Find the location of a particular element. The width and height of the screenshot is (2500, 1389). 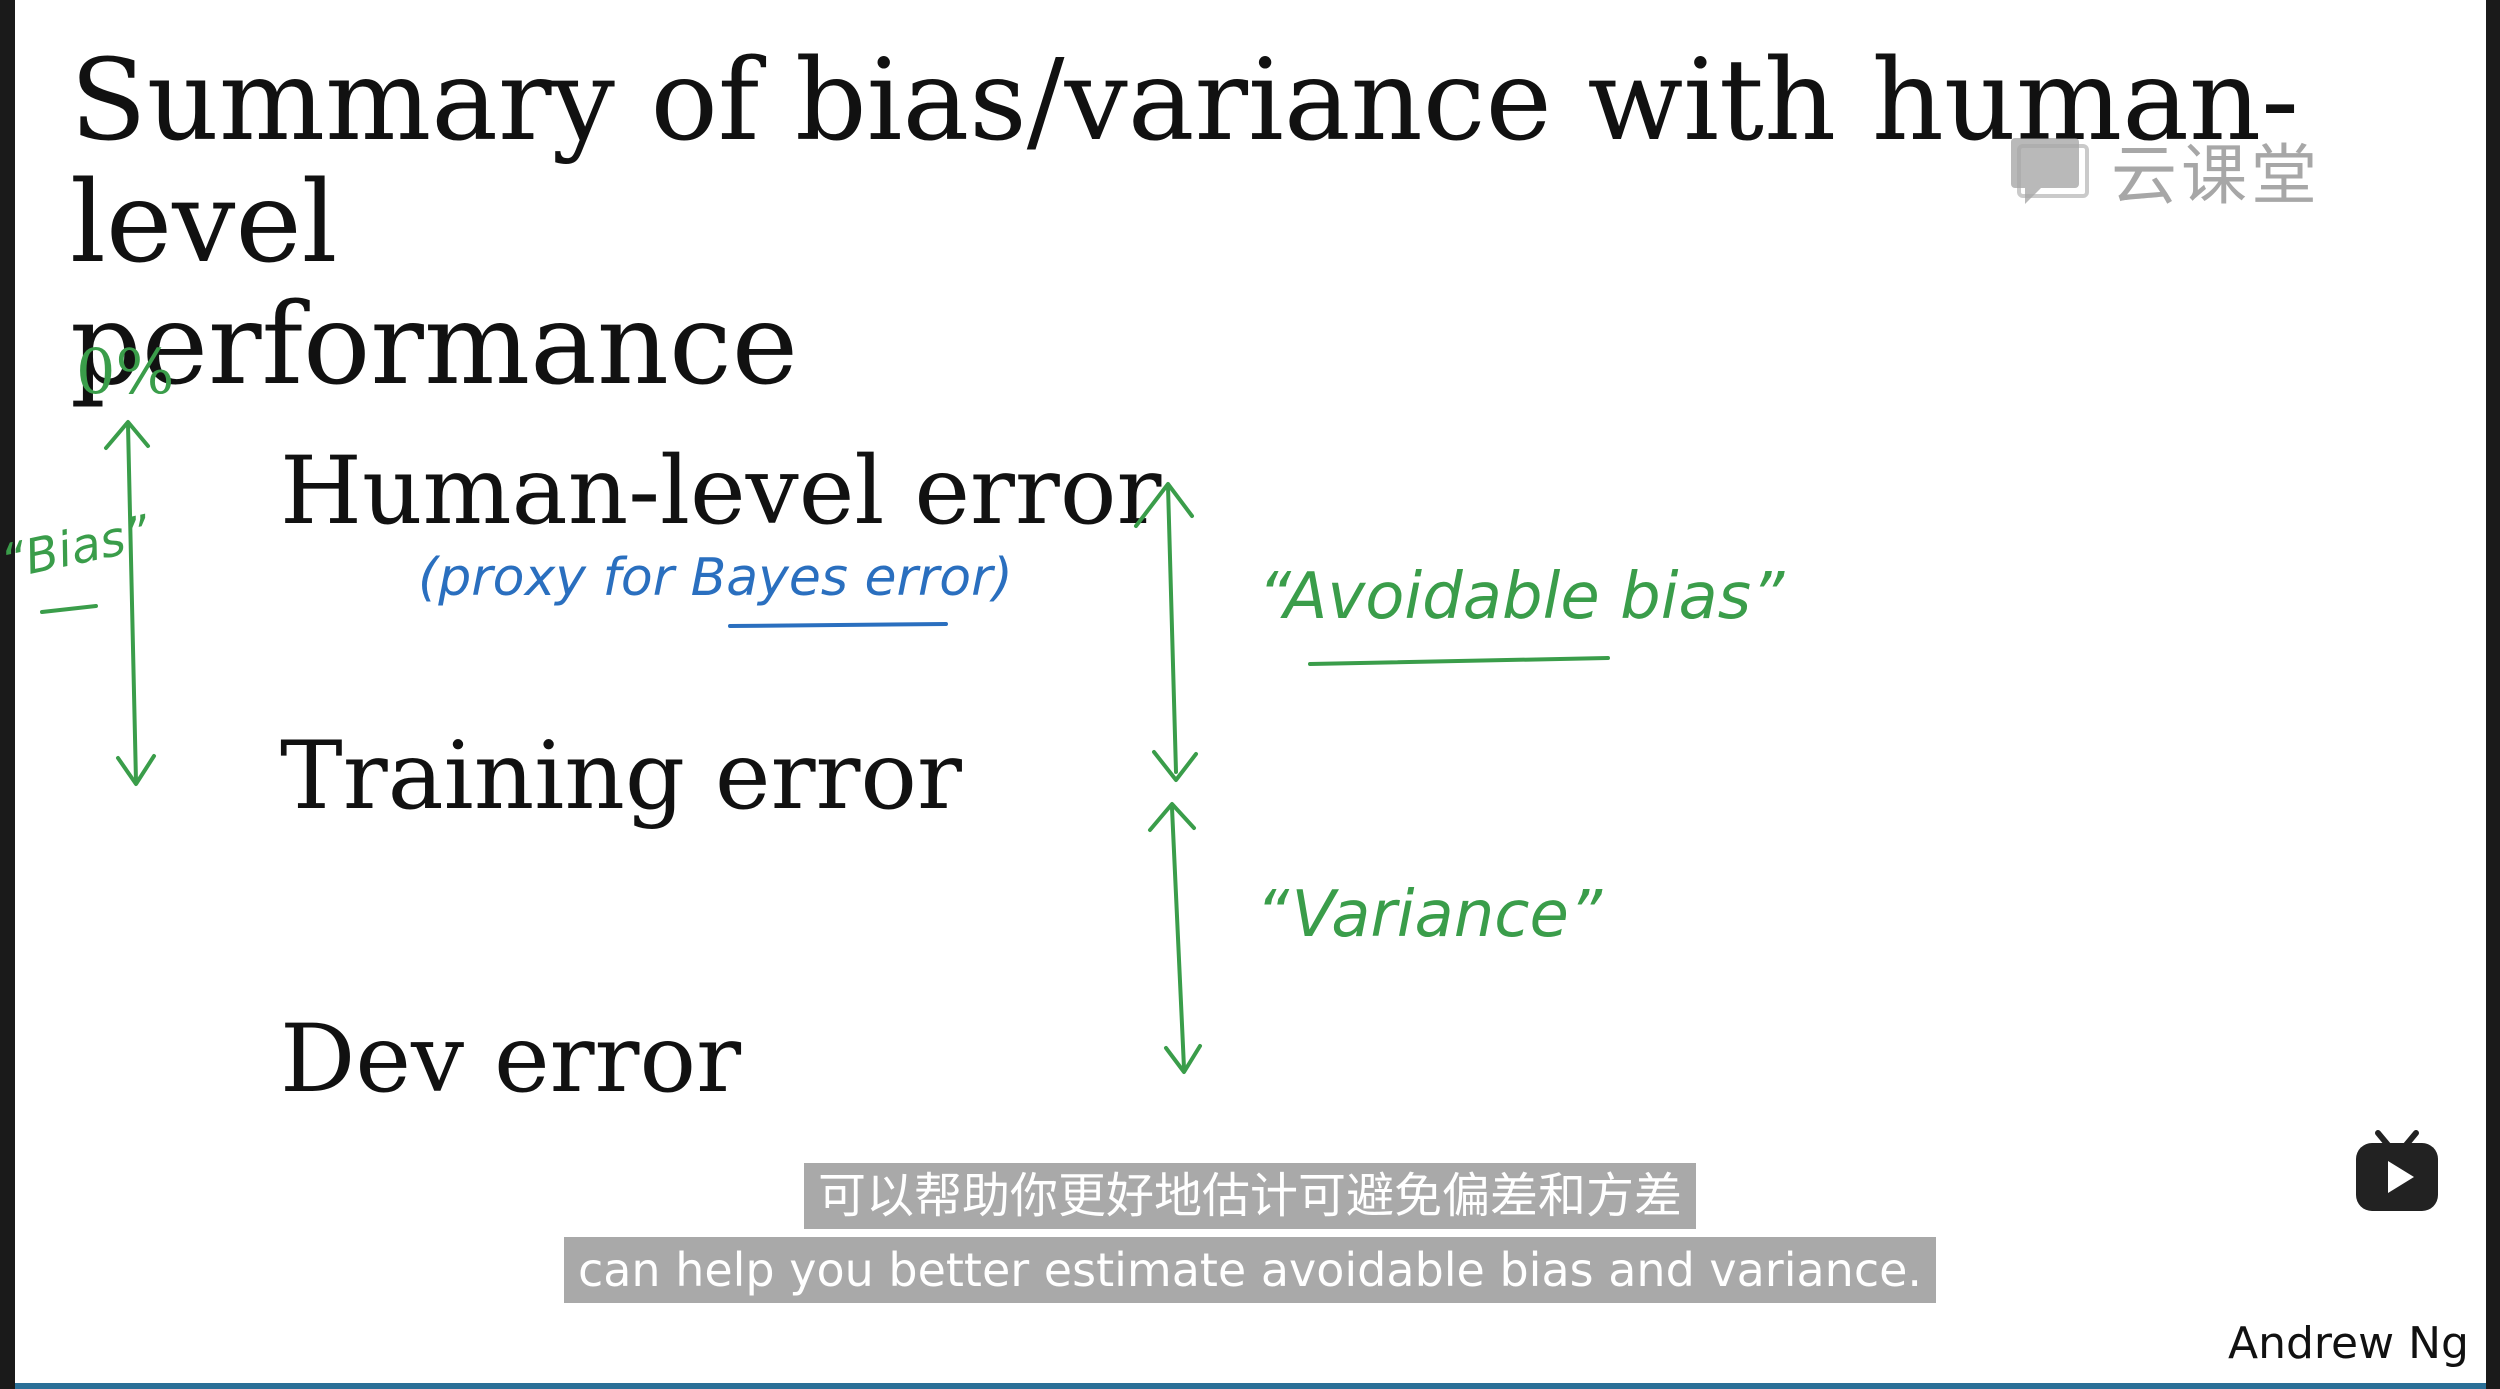

watermark: 云课堂 is located at coordinates (2163, 170).